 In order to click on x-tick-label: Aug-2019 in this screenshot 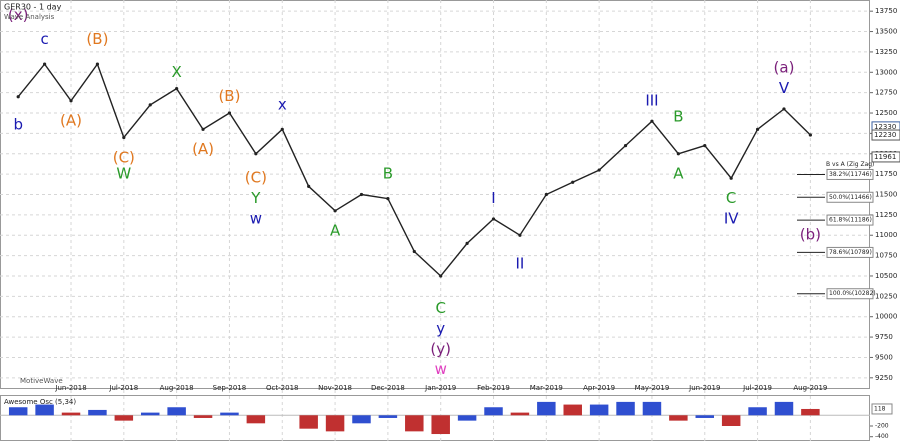, I will do `click(810, 388)`.